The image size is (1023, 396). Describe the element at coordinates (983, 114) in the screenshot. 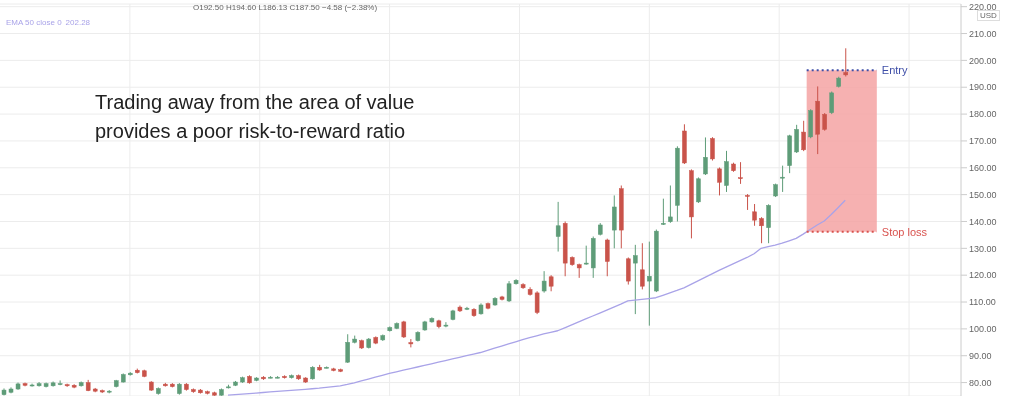

I see `y-tick-label: 180.00` at that location.